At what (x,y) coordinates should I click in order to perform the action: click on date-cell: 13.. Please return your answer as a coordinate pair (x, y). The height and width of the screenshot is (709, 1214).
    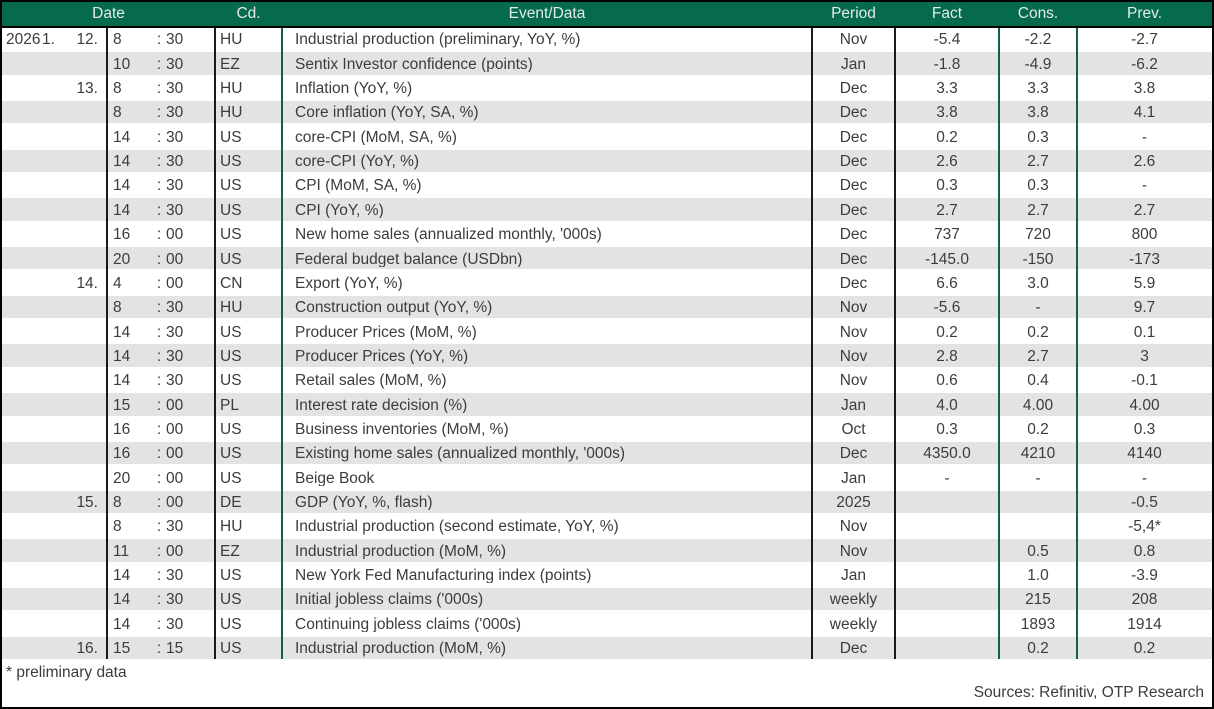
    Looking at the image, I should click on (54, 89).